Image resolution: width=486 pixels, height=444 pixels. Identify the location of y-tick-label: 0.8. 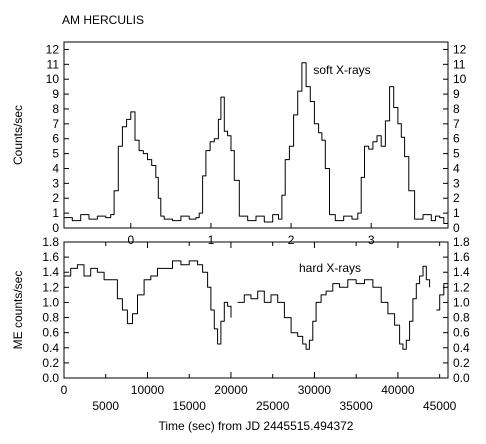
(50, 318).